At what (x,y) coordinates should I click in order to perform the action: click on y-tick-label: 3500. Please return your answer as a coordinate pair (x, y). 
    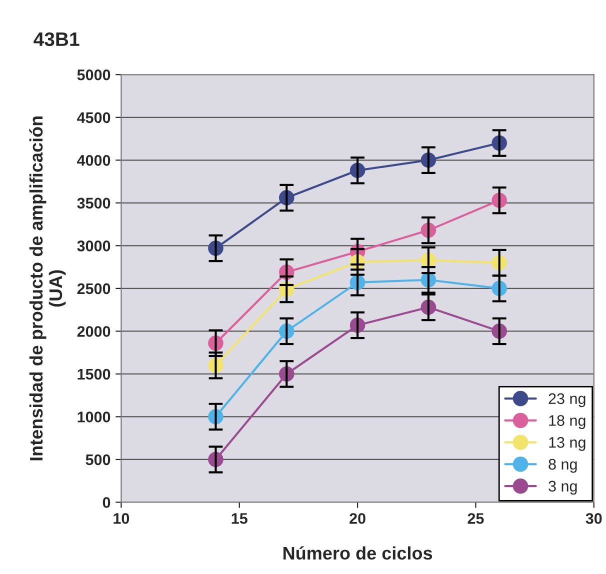
    Looking at the image, I should click on (93, 203).